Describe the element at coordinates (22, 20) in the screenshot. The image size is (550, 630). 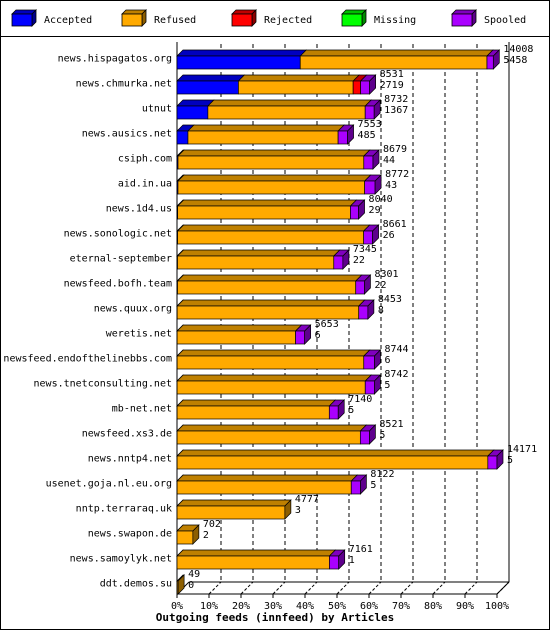
I see `legend-swatch-accepted` at that location.